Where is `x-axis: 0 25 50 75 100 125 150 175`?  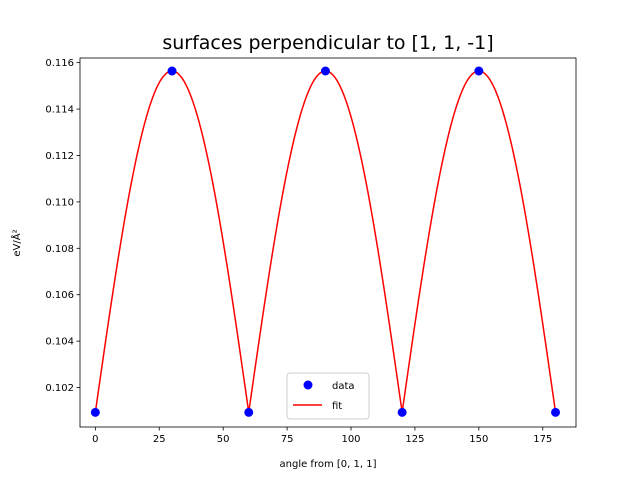 x-axis: 0 25 50 75 100 125 150 175 is located at coordinates (322, 436).